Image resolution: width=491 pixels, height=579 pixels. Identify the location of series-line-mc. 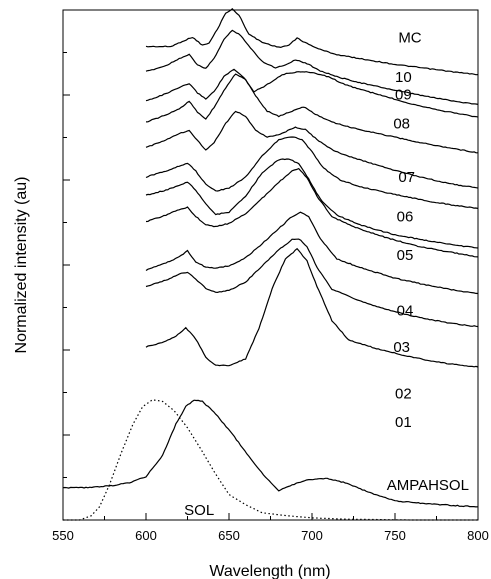
(312, 41).